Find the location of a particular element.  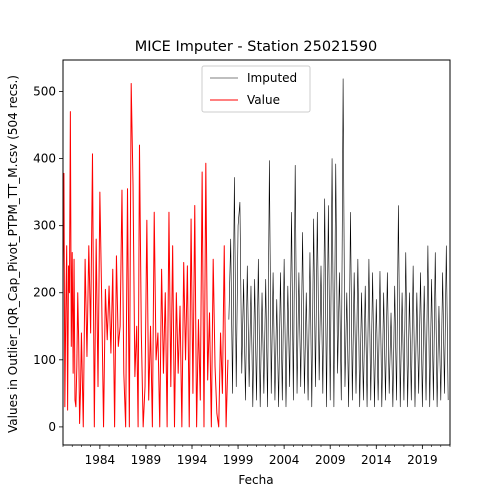

y-tick-label: 100 is located at coordinates (44, 360).